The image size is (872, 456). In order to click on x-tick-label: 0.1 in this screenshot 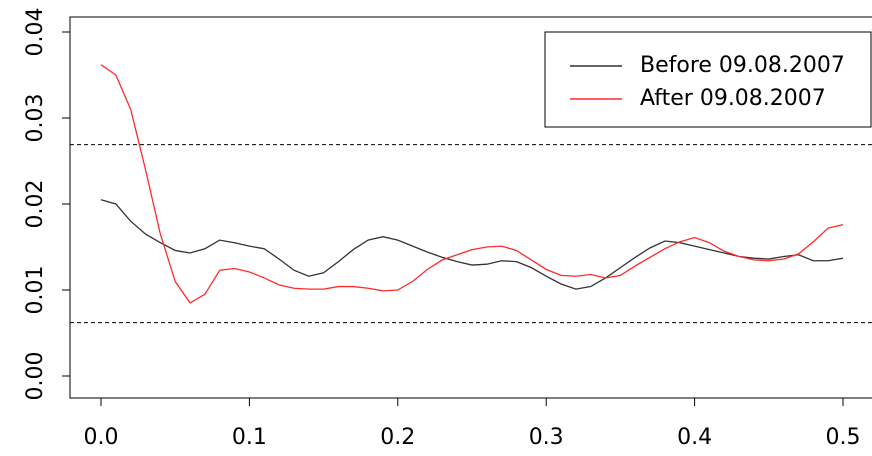, I will do `click(249, 437)`.